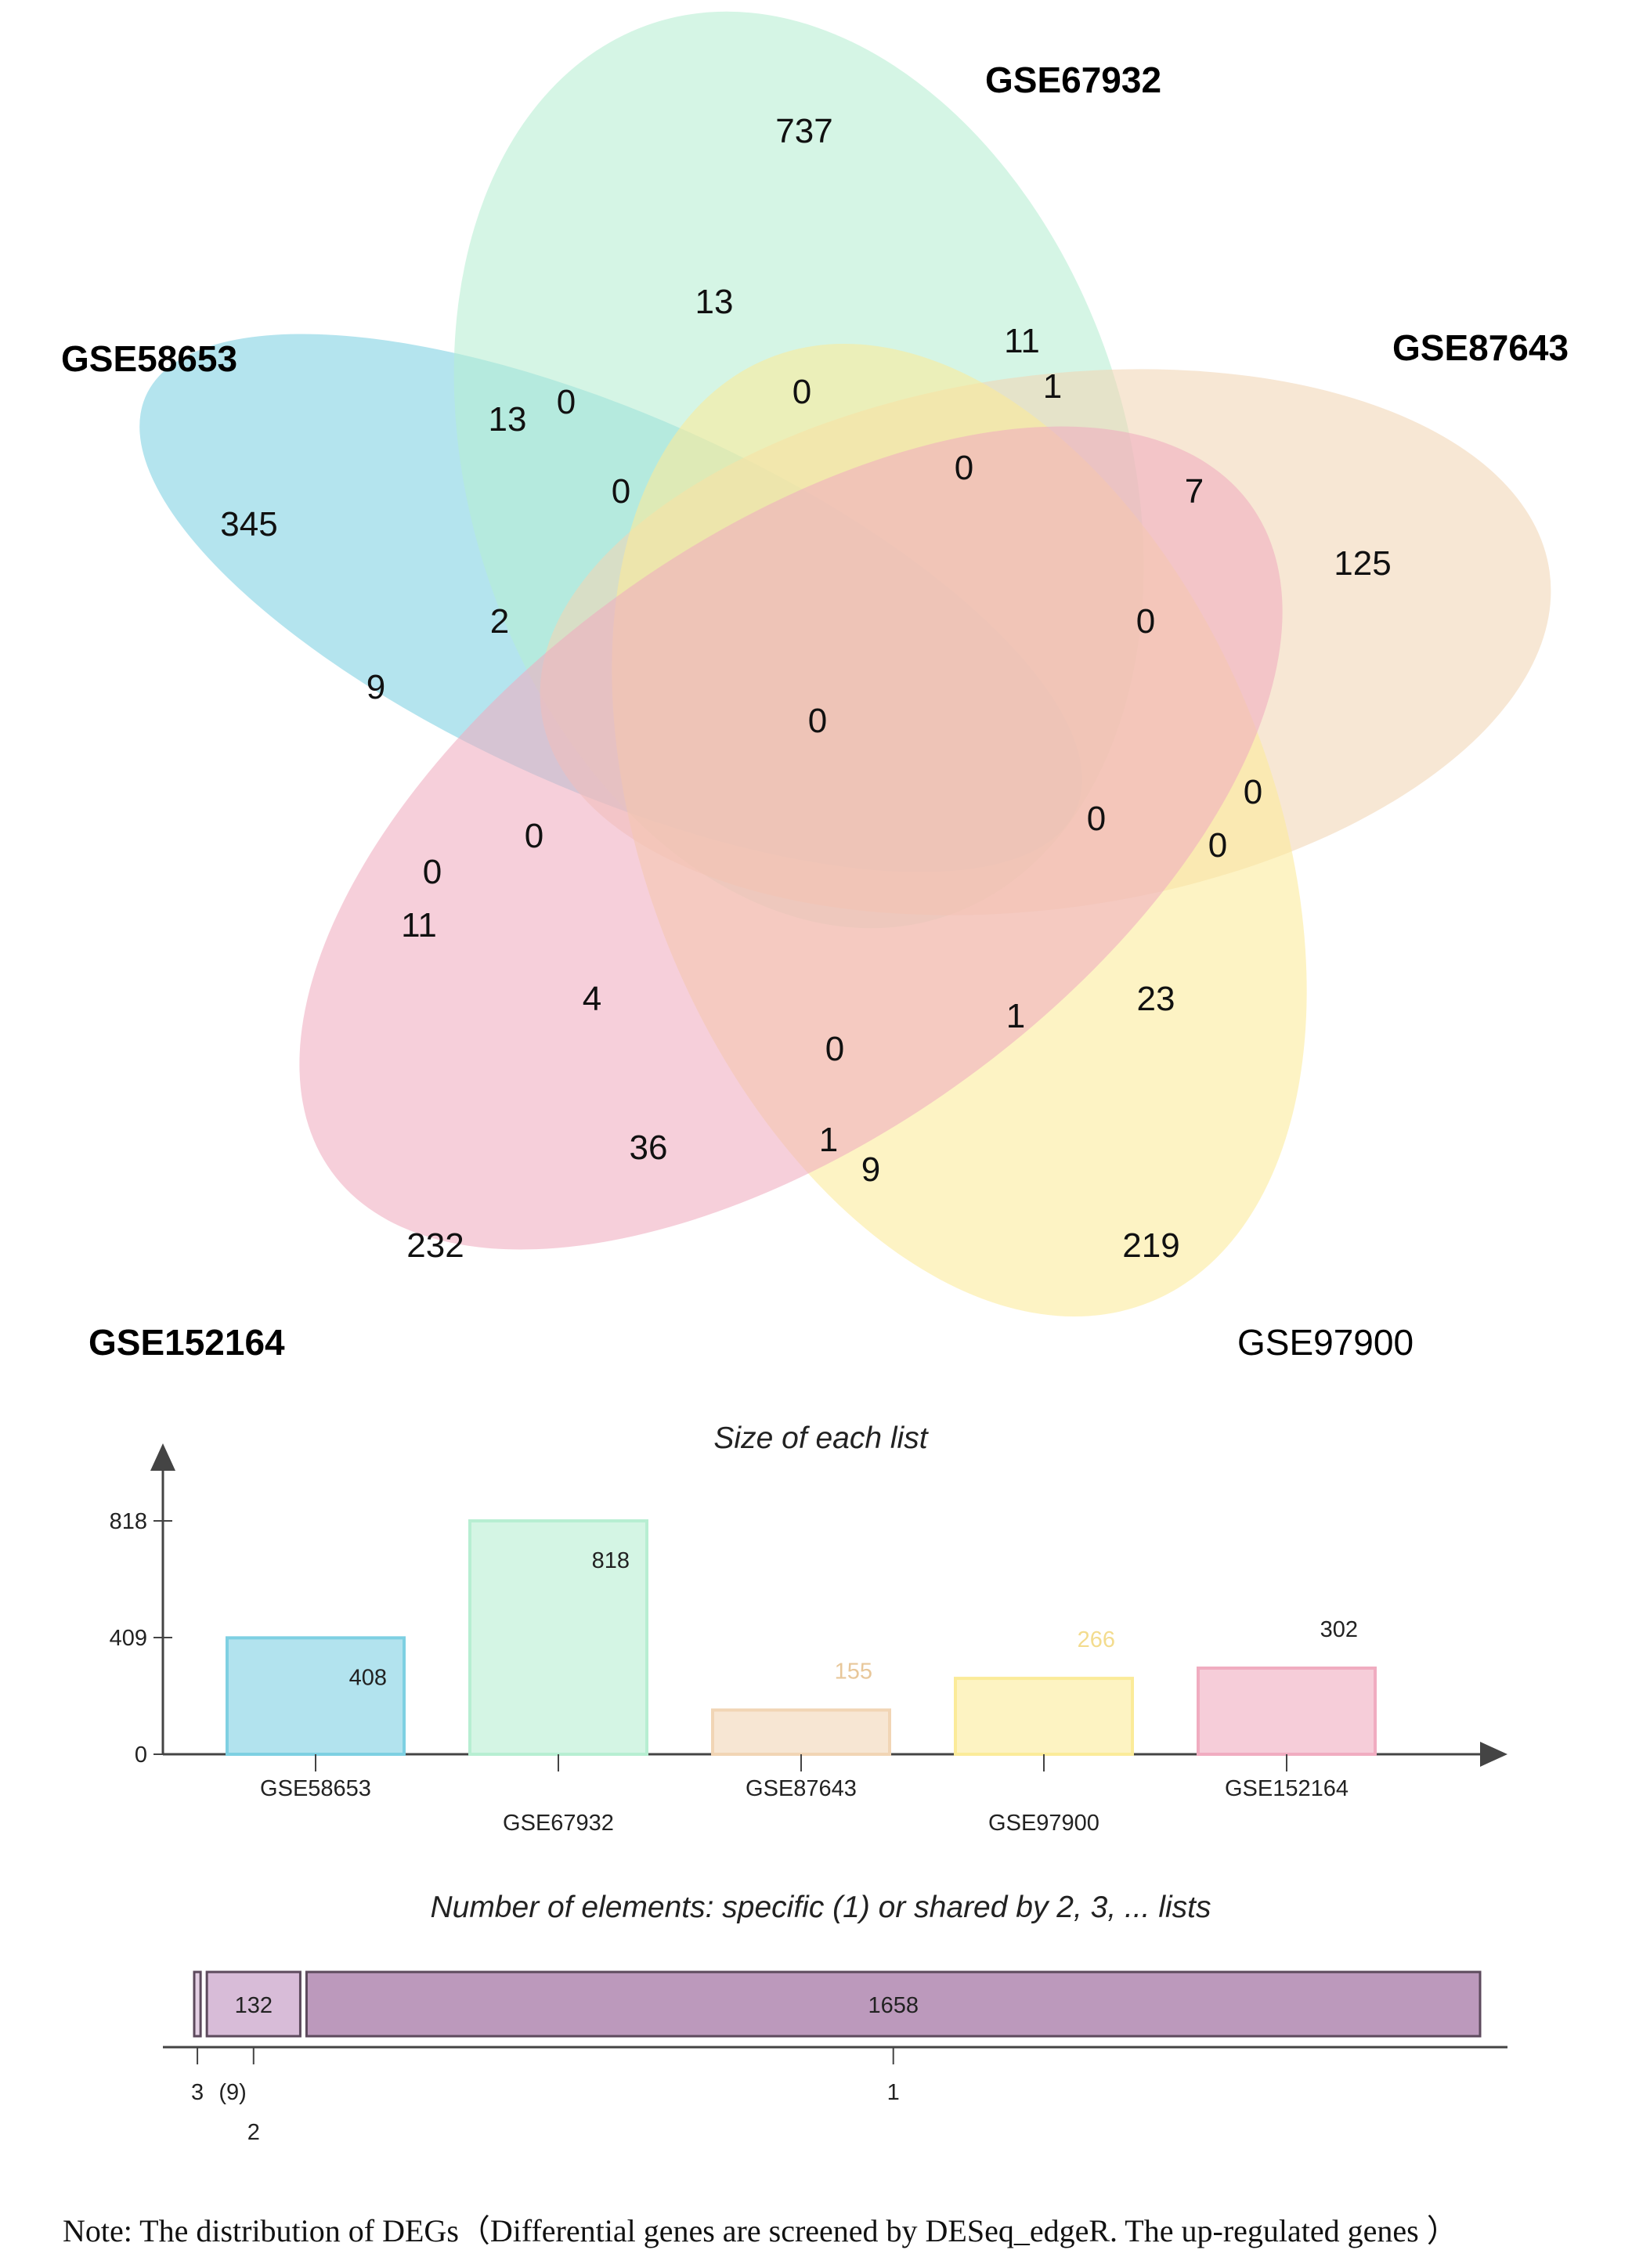  I want to click on venn-label-gse152164: GSE152164, so click(186, 1342).